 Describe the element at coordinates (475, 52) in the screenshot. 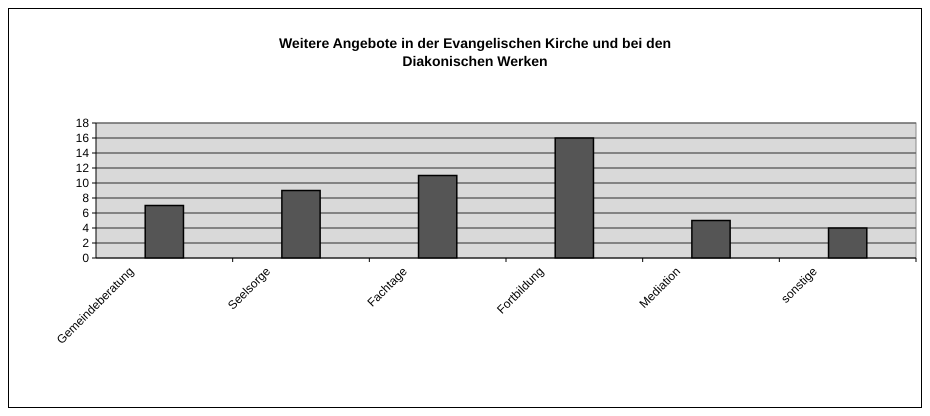

I see `chart-title: Weitere Angebote in der Evangelischen Kirche und bei den Diakonischen Werken` at that location.